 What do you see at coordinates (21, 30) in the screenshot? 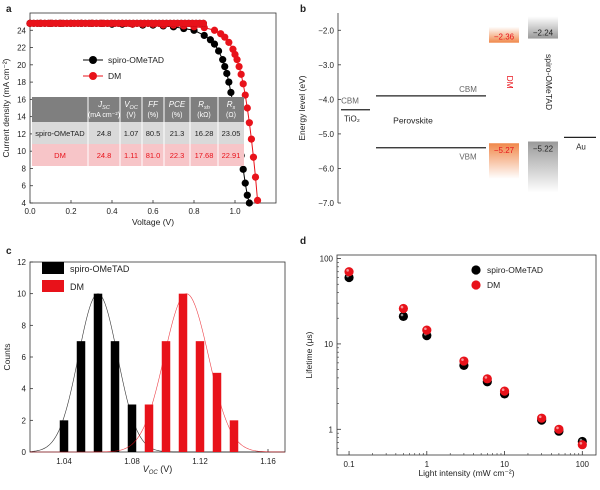
I see `panel-a-ytick-label: 24` at bounding box center [21, 30].